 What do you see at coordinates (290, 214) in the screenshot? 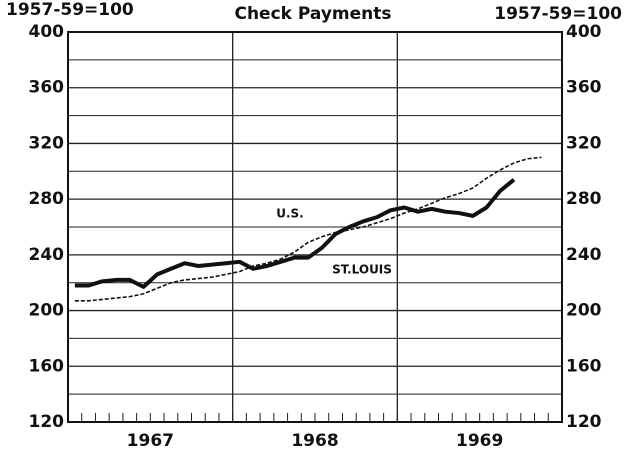
I see `series-label: U.S.` at bounding box center [290, 214].